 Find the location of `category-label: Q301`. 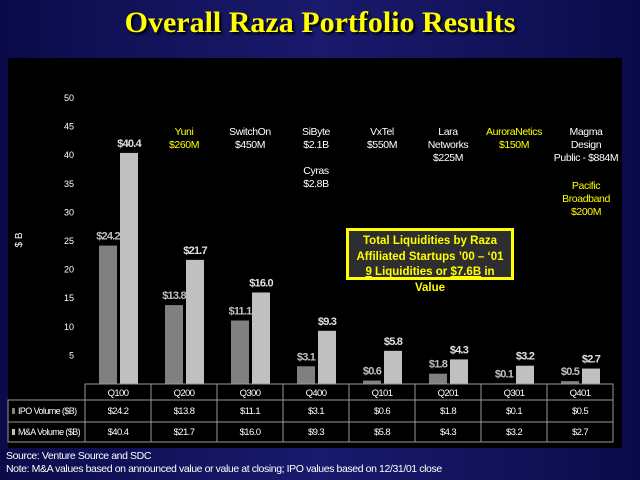

category-label: Q301 is located at coordinates (514, 393).